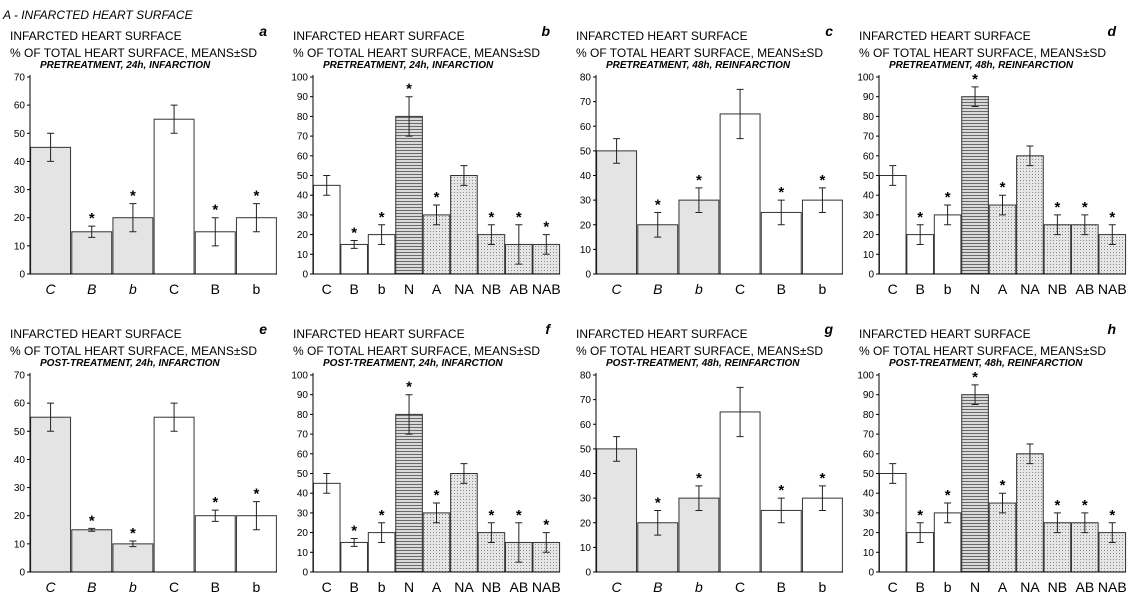  I want to click on y-tick-label: 80, so click(586, 376).